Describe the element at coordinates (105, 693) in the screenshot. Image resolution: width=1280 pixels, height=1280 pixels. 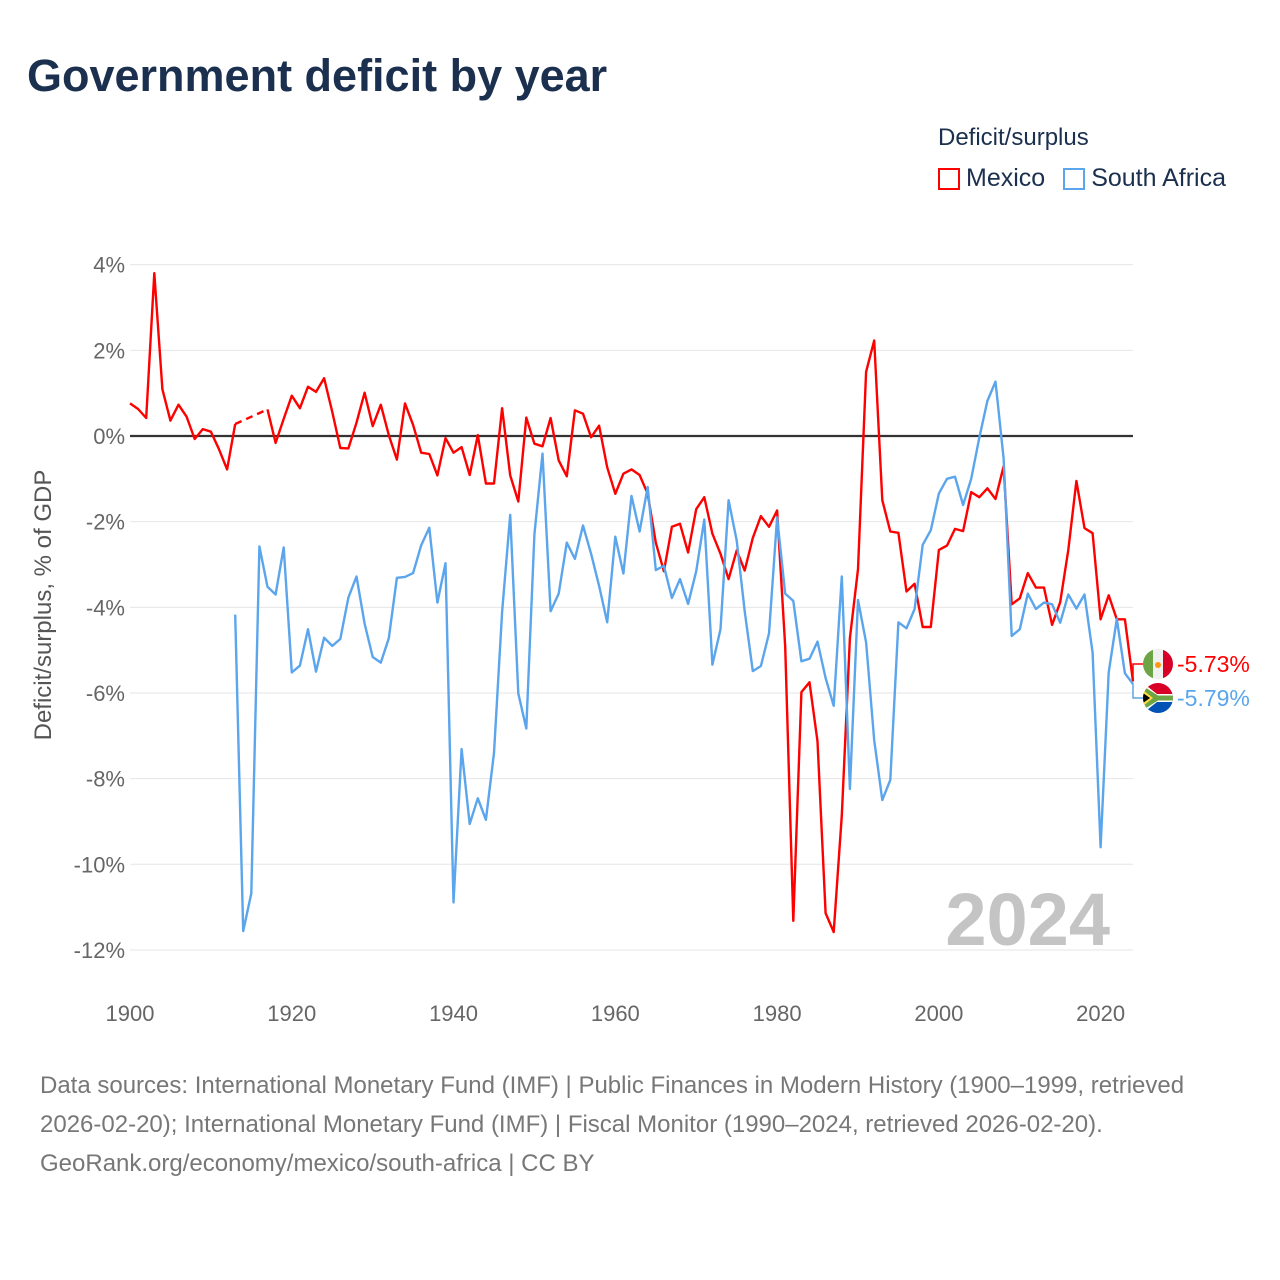
I see `y-tick-label: -6%` at that location.